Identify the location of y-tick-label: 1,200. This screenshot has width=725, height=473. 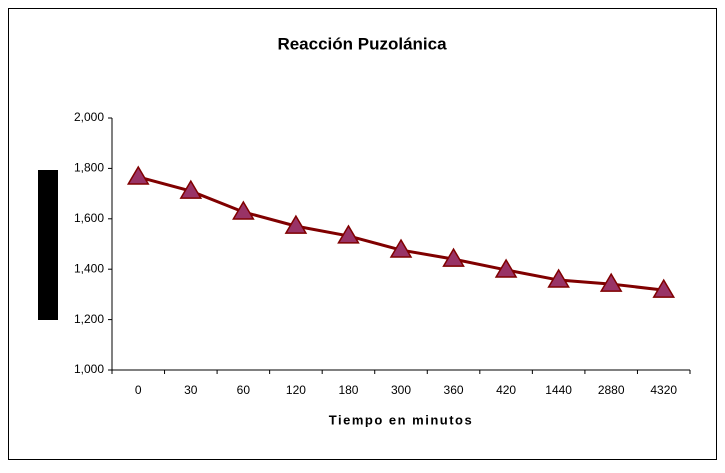
(89, 319).